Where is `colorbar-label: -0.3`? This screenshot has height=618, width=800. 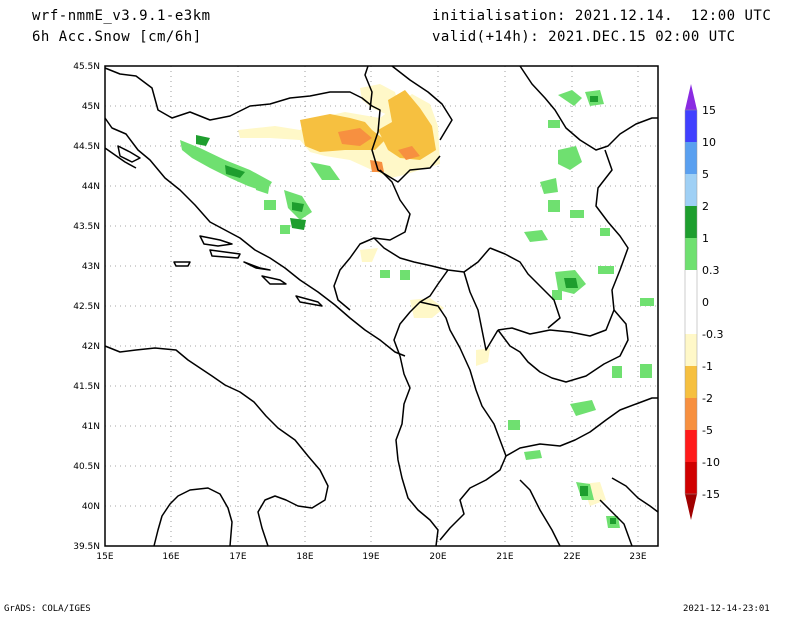
colorbar-label: -0.3 is located at coordinates (712, 334).